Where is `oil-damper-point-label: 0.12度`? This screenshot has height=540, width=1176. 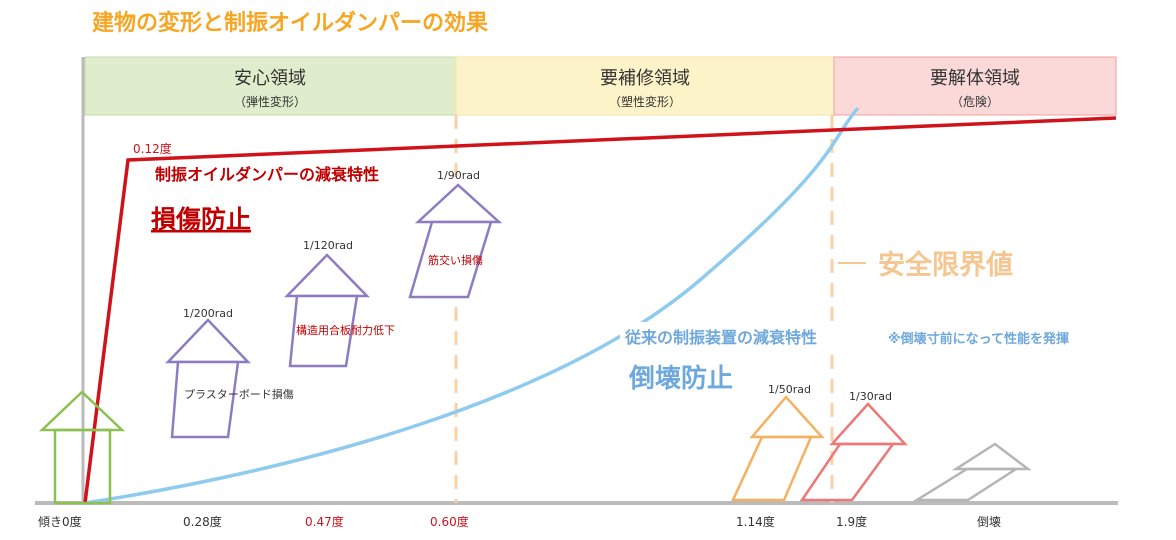 oil-damper-point-label: 0.12度 is located at coordinates (152, 148).